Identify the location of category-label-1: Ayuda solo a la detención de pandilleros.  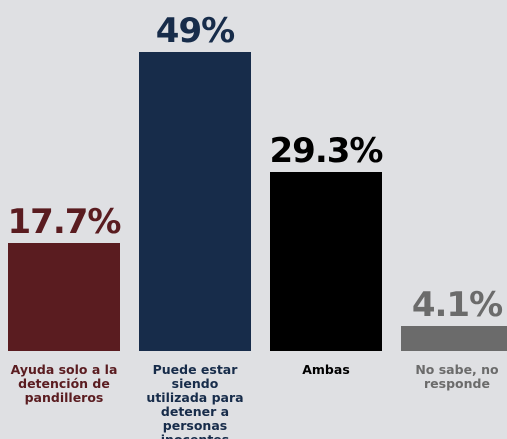
(64, 383).